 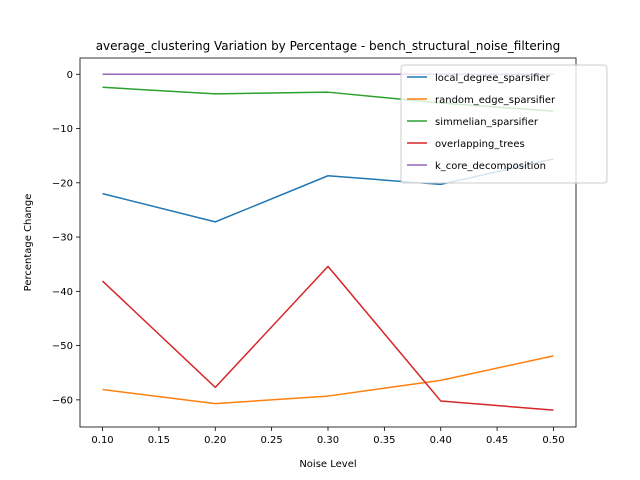 I want to click on y-tick-label: −50, so click(x=62, y=346).